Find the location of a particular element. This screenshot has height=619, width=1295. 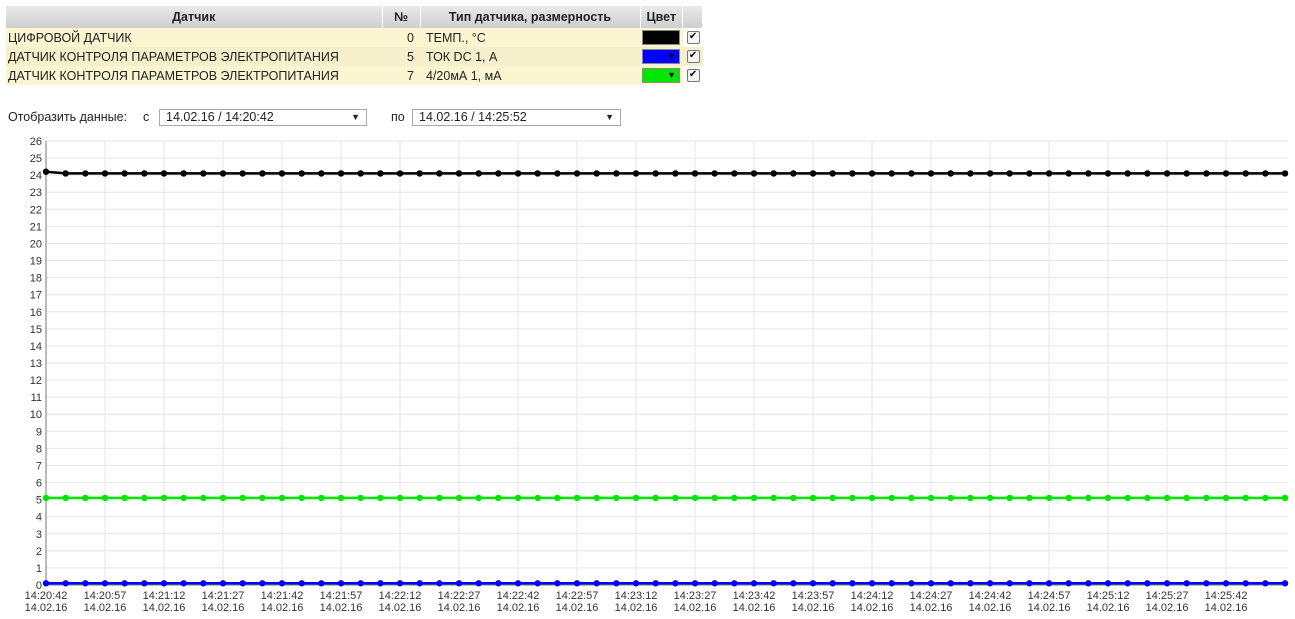

sensor-number: 7 is located at coordinates (401, 75).